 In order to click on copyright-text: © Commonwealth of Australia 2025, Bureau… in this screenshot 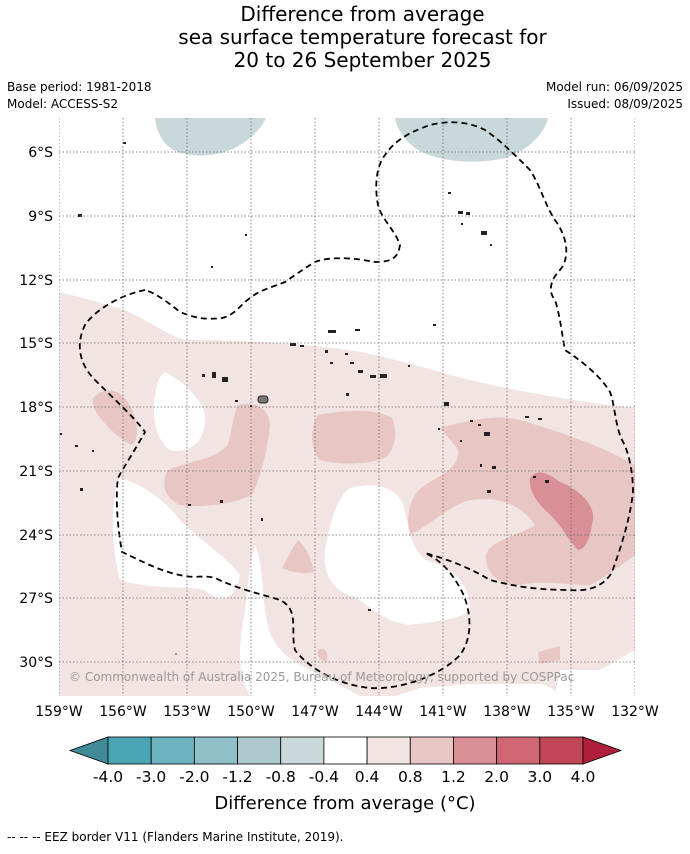, I will do `click(321, 677)`.